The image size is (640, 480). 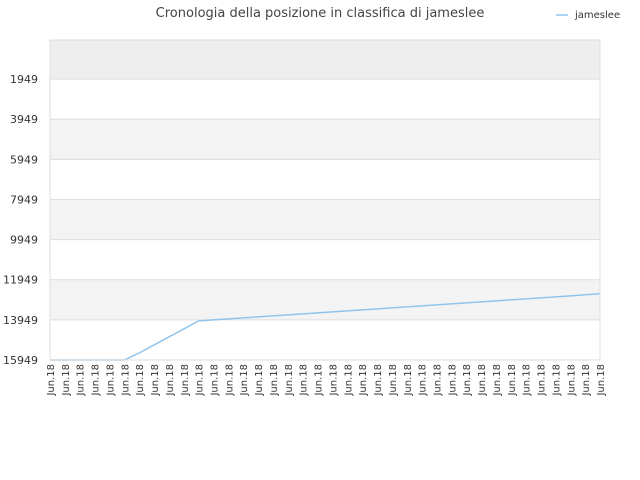 I want to click on y-tick-label: 15949, so click(x=20, y=360).